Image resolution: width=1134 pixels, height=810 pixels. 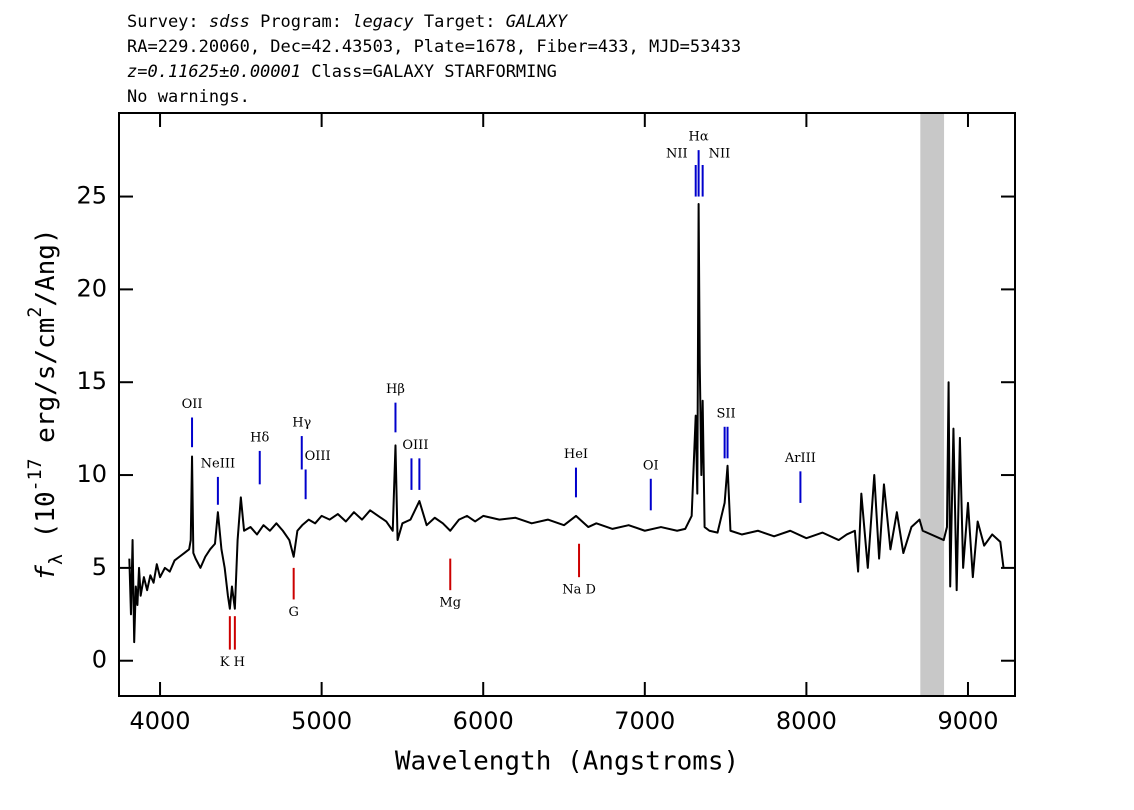 What do you see at coordinates (91, 381) in the screenshot?
I see `y-tick-label: 15` at bounding box center [91, 381].